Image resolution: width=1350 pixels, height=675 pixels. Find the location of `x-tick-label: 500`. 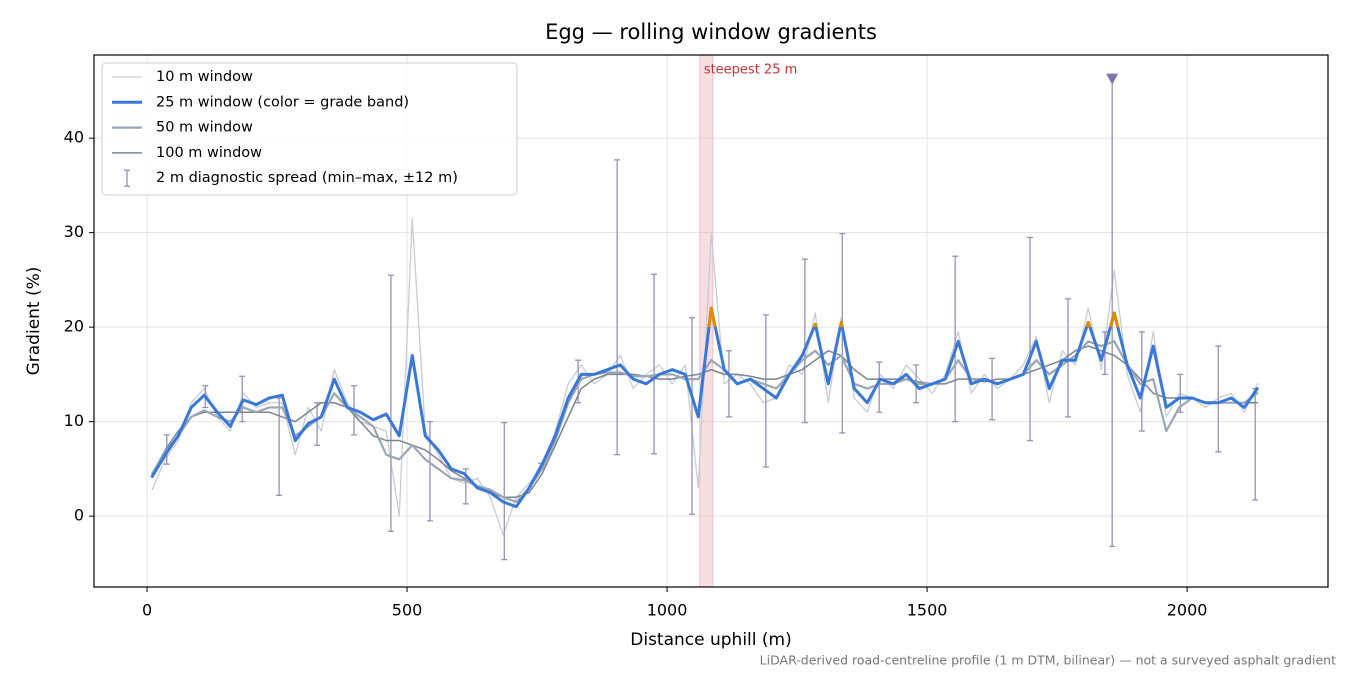

x-tick-label: 500 is located at coordinates (407, 610).